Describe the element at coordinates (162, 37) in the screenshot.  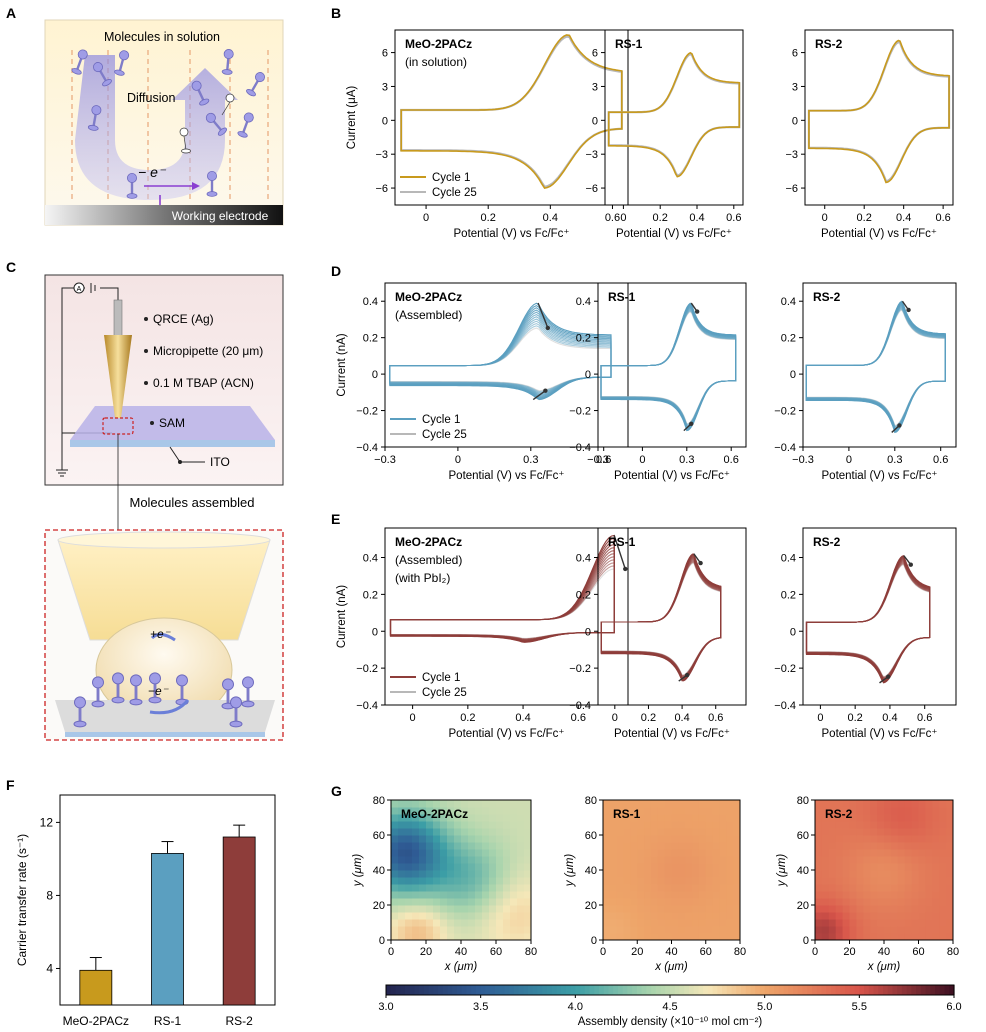
I see `panel-a-title: Molecules in solution` at that location.